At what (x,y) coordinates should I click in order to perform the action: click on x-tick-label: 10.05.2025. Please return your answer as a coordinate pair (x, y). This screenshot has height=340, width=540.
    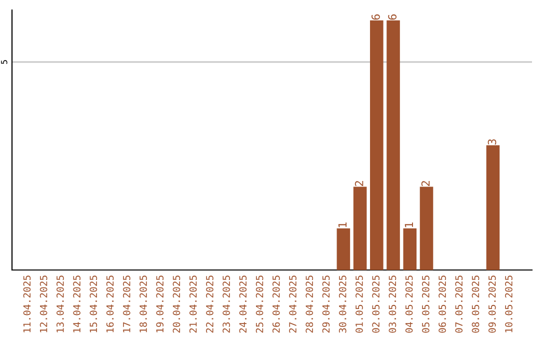
    Looking at the image, I should click on (508, 304).